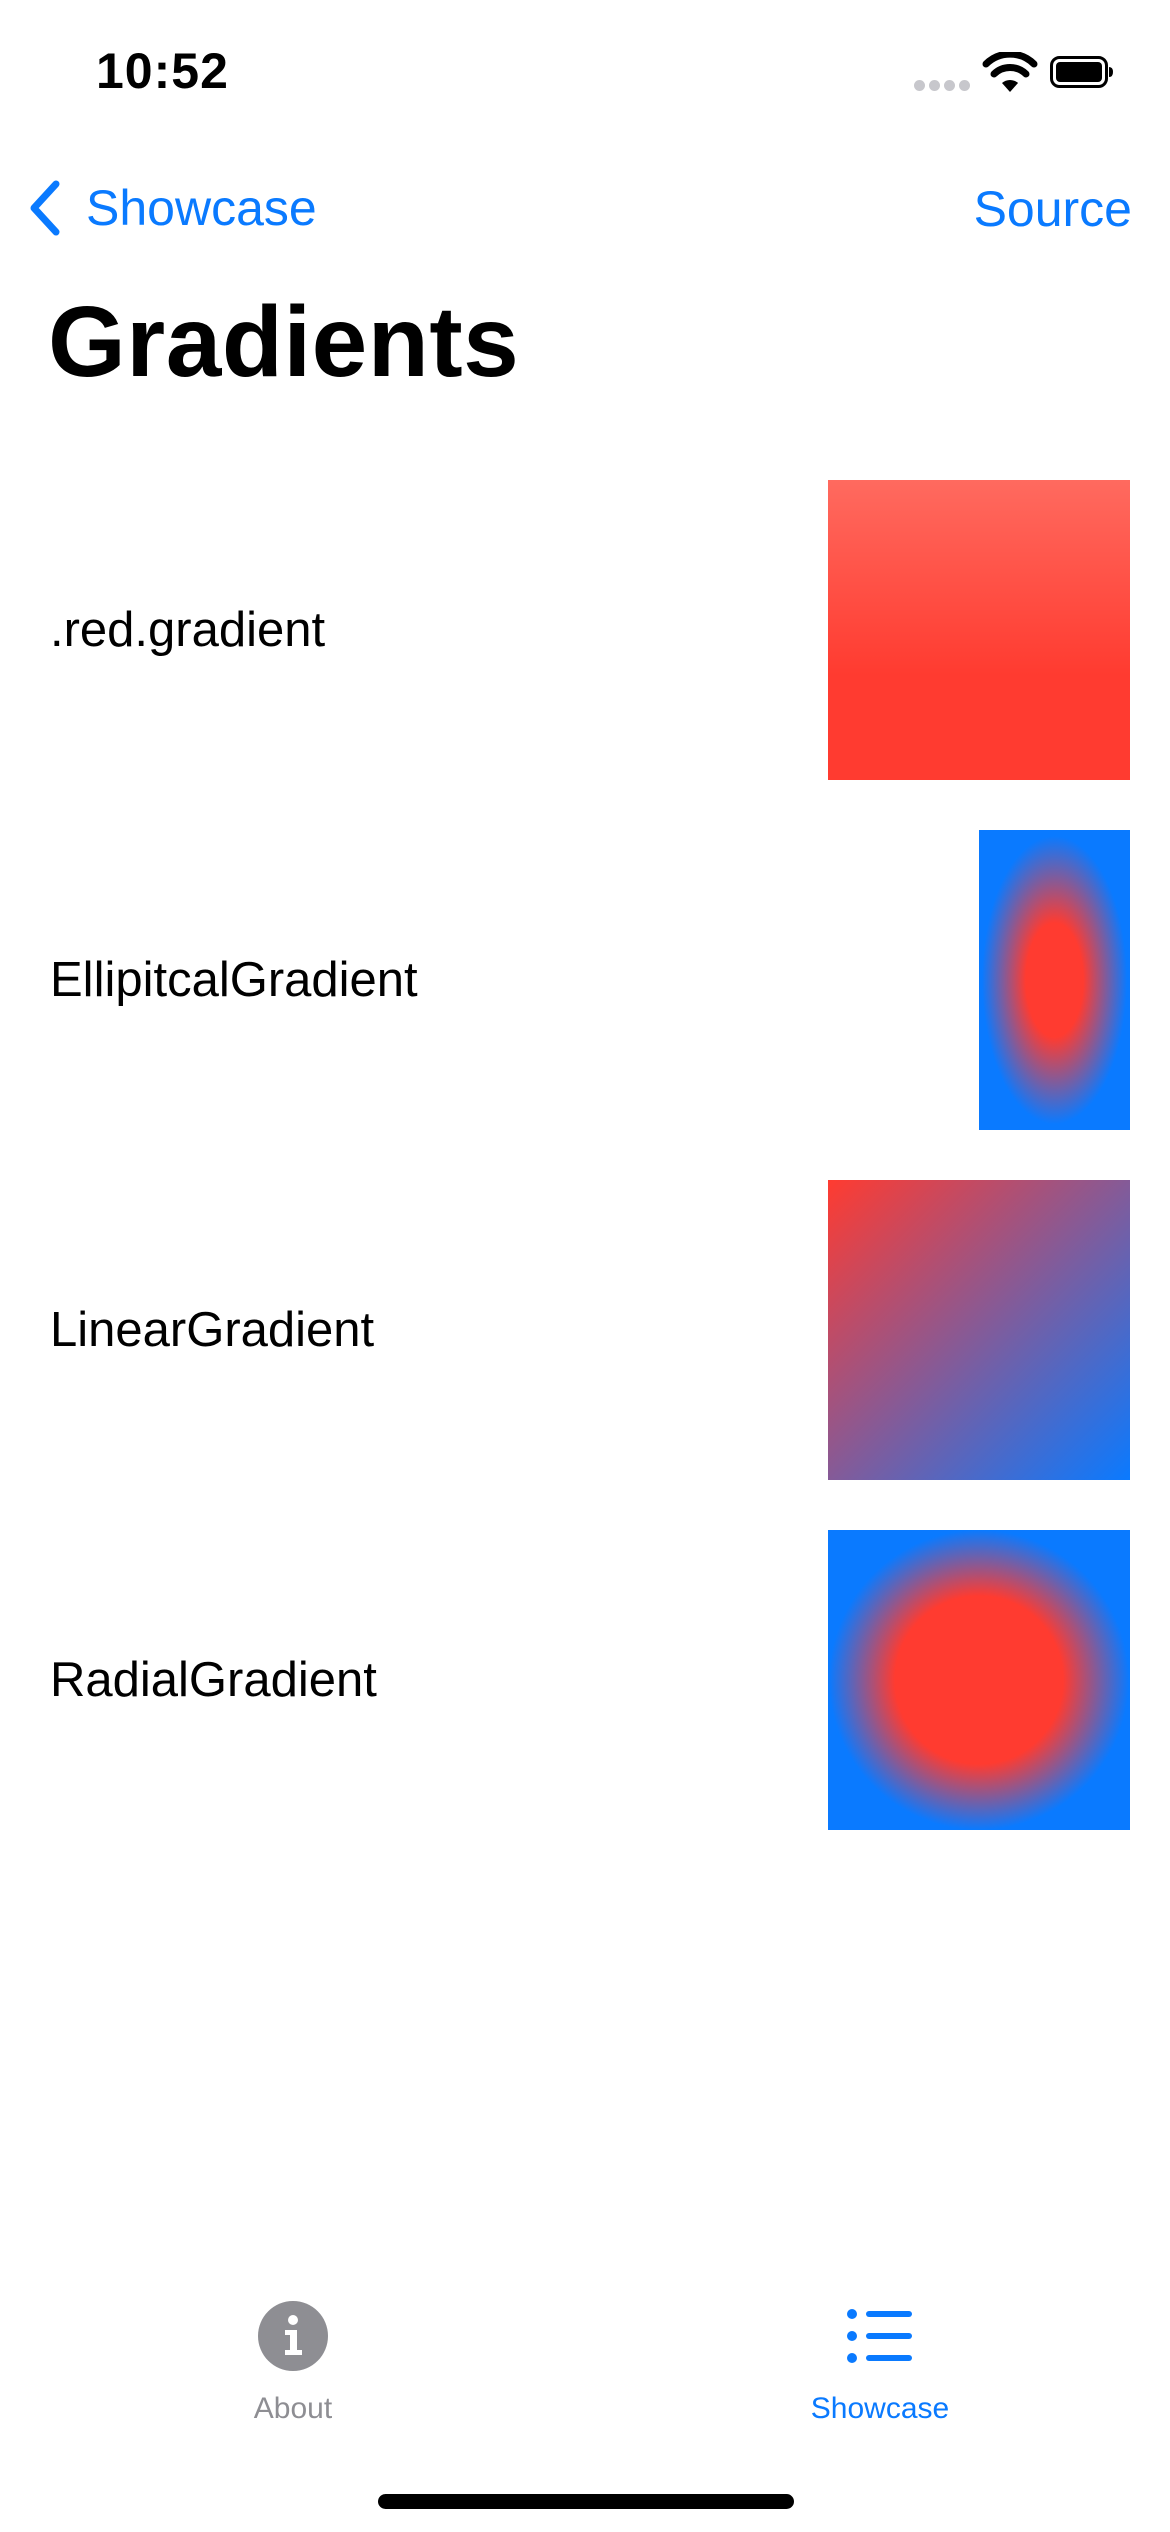 The image size is (1170, 2532). I want to click on list-item: LinearGradient, so click(585, 1330).